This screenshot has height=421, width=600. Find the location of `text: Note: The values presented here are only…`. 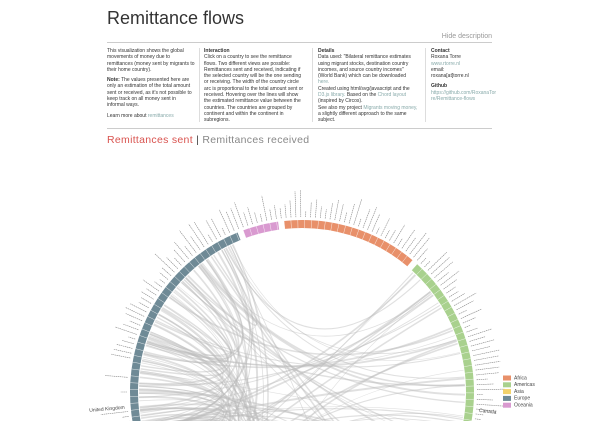

text: Note: The values presented here are only… is located at coordinates (151, 92).